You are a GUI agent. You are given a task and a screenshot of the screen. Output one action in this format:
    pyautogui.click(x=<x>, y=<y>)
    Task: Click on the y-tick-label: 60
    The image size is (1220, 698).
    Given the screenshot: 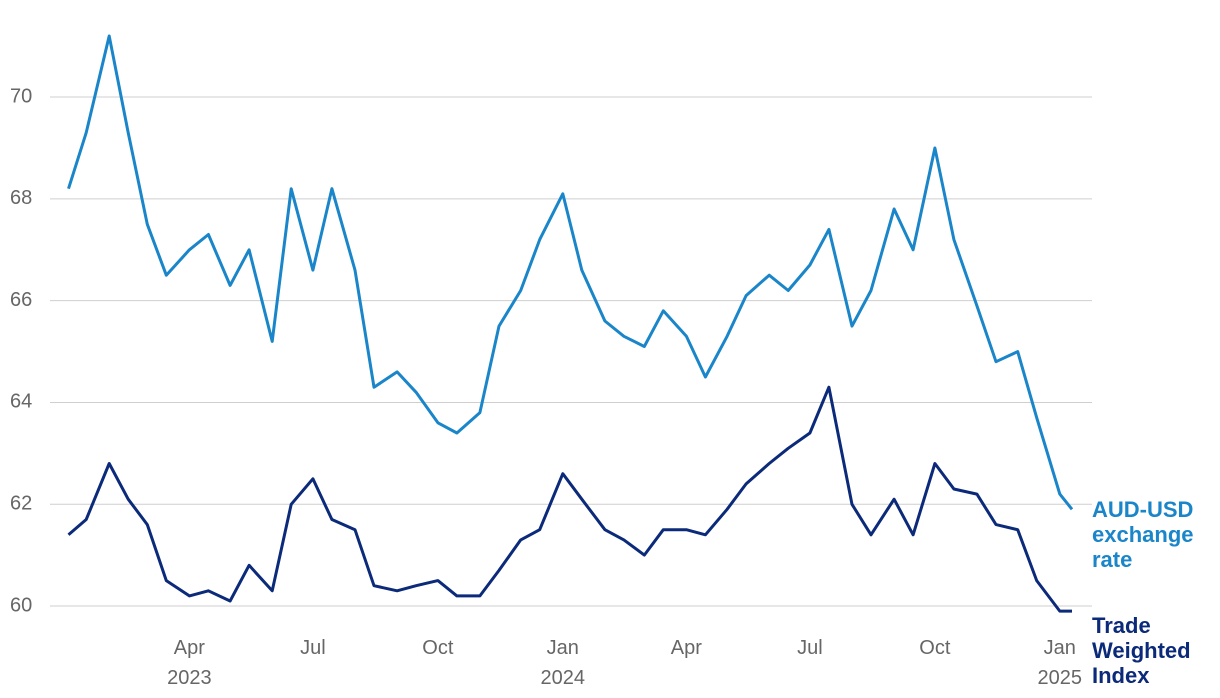 What is the action you would take?
    pyautogui.click(x=21, y=605)
    